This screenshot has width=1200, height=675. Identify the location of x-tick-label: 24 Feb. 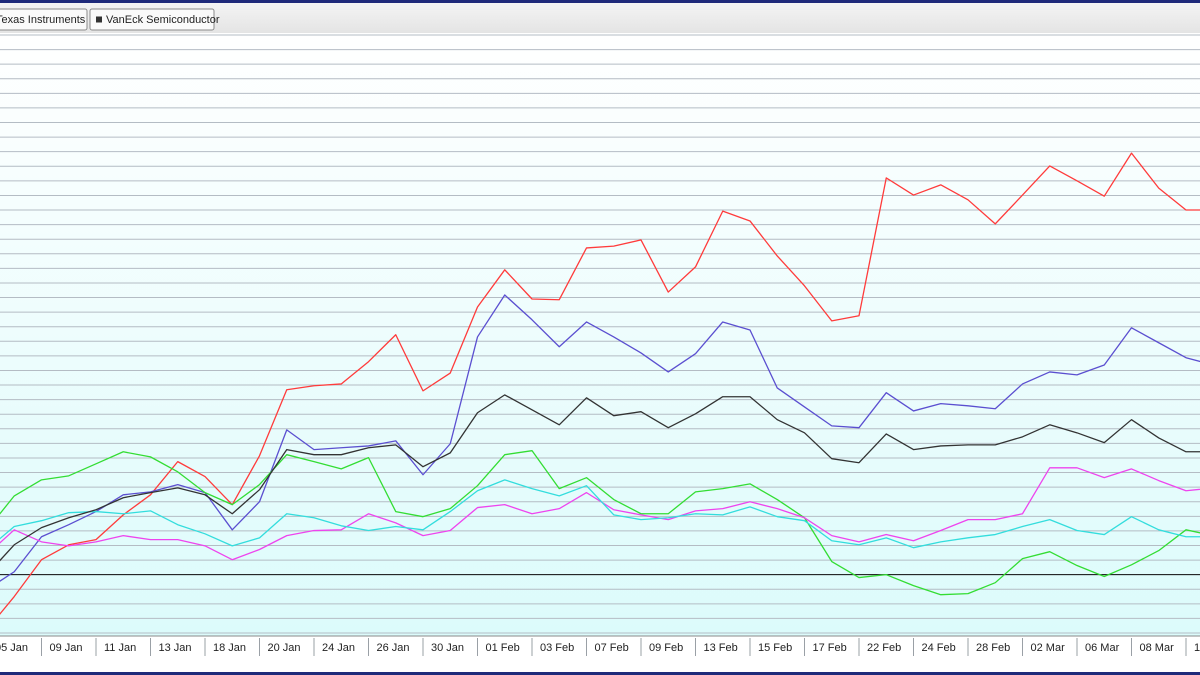
(939, 648).